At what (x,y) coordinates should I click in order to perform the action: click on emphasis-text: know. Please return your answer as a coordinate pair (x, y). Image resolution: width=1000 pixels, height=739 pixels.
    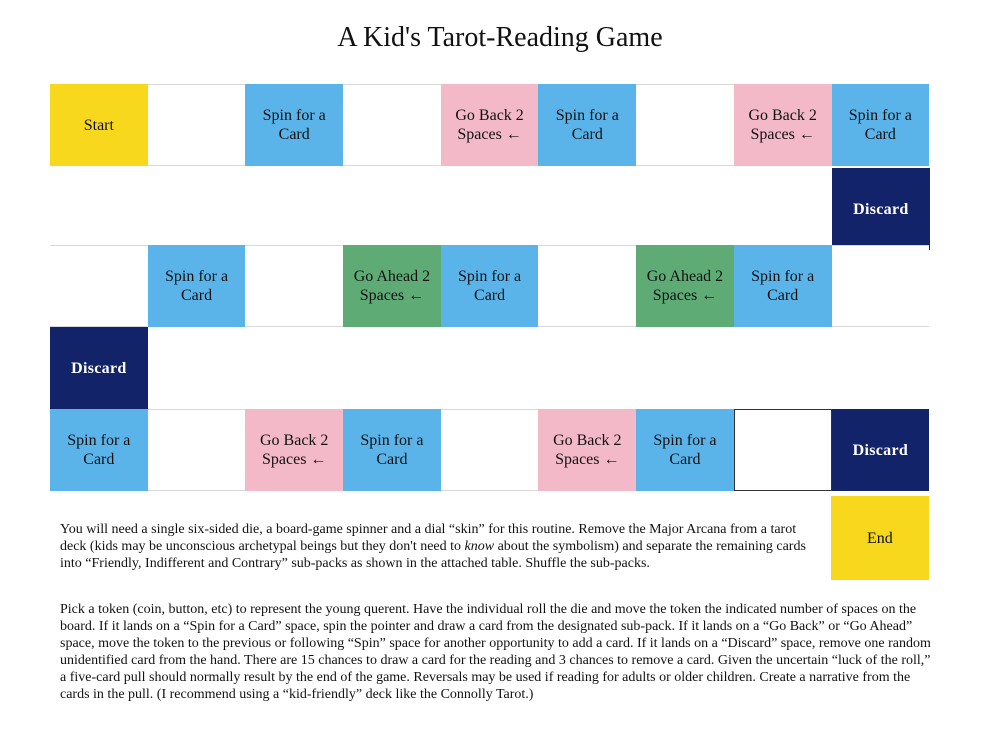
    Looking at the image, I should click on (479, 546).